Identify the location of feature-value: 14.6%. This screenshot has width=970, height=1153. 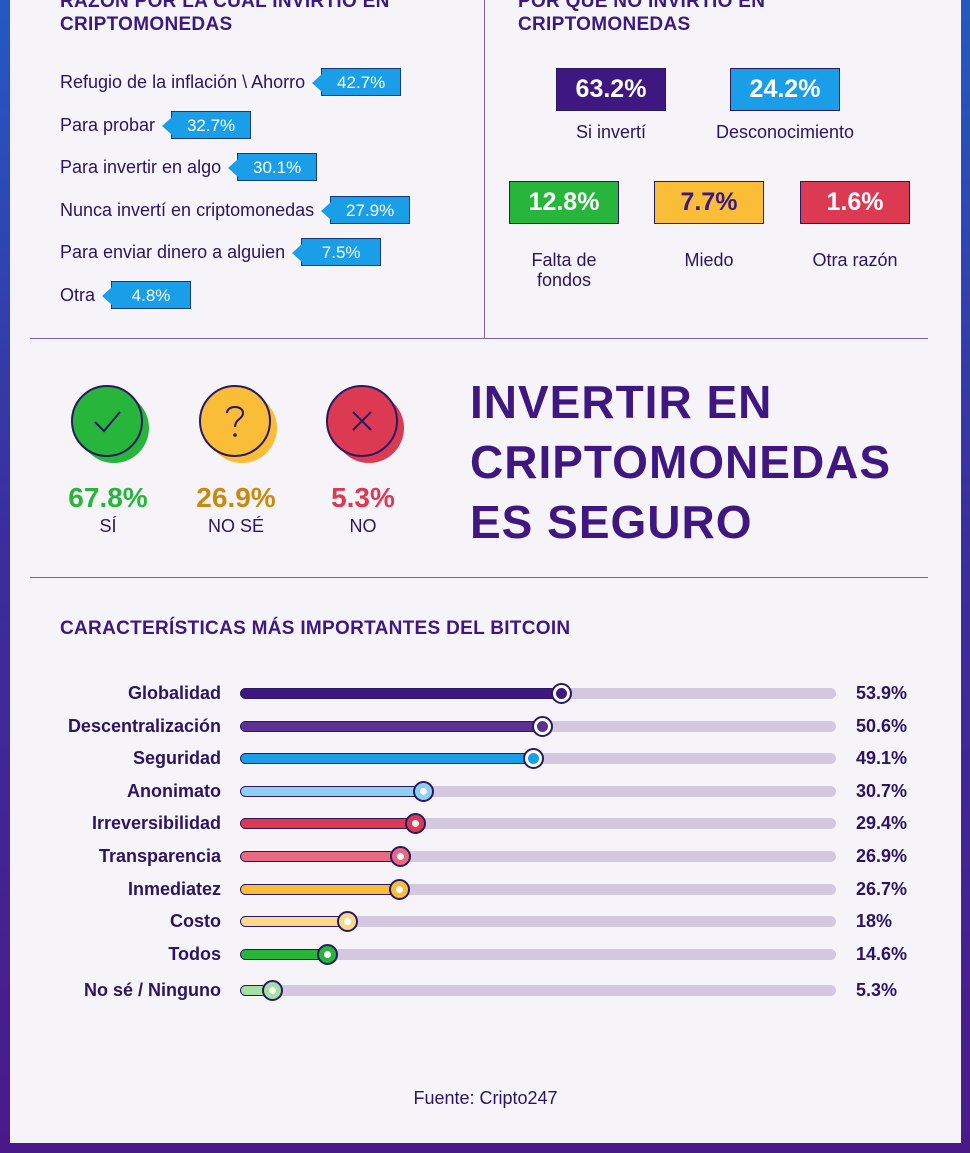
(882, 954).